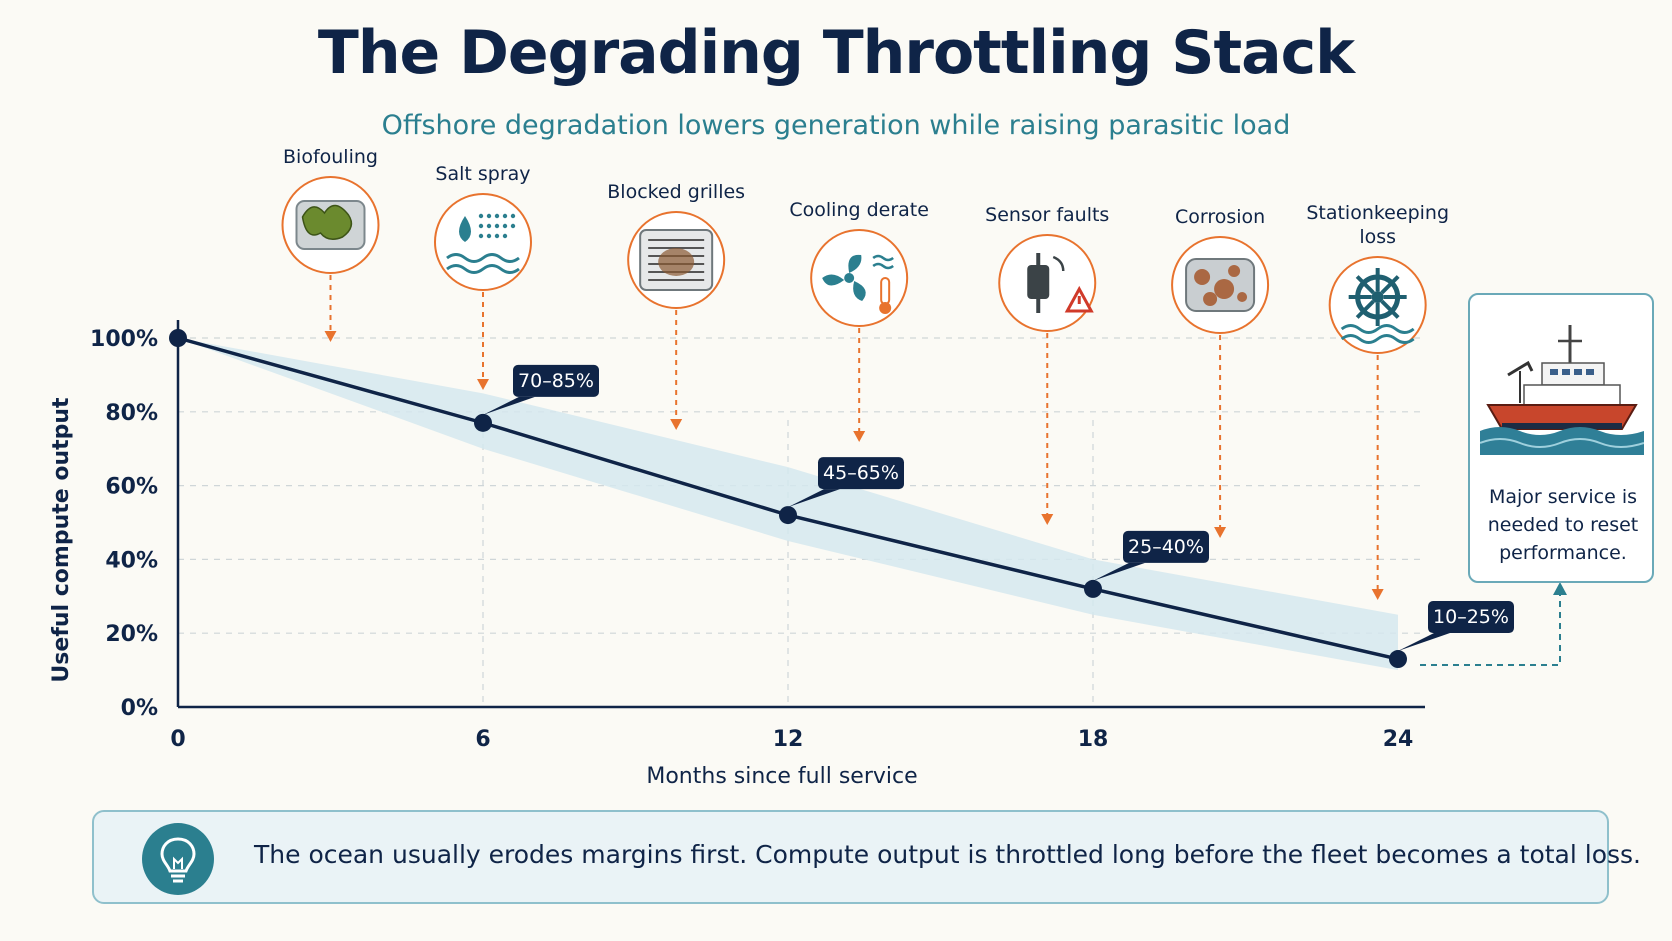 The height and width of the screenshot is (941, 1672). I want to click on condition-label: Biofouling, so click(330, 157).